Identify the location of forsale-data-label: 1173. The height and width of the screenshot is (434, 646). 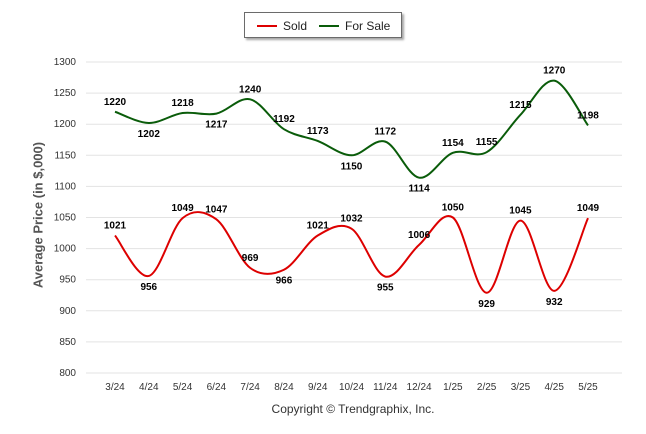
(318, 131).